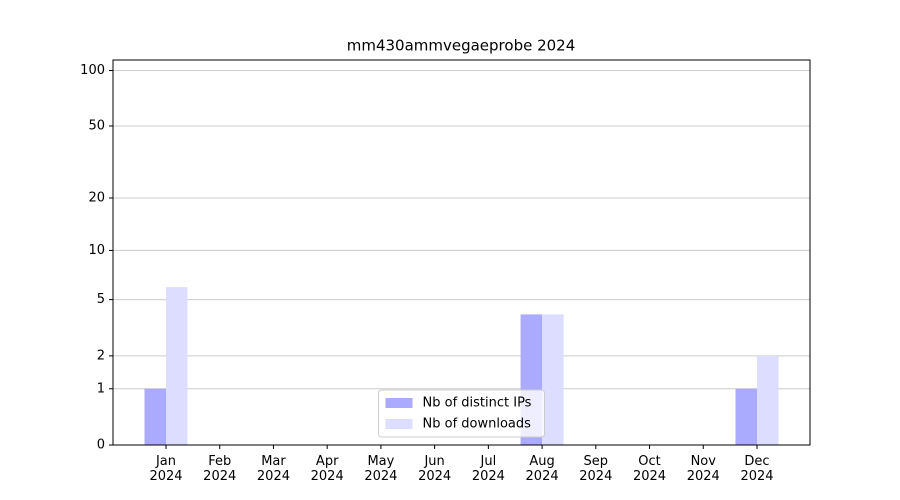  What do you see at coordinates (92, 70) in the screenshot?
I see `y-tick-label: 100` at bounding box center [92, 70].